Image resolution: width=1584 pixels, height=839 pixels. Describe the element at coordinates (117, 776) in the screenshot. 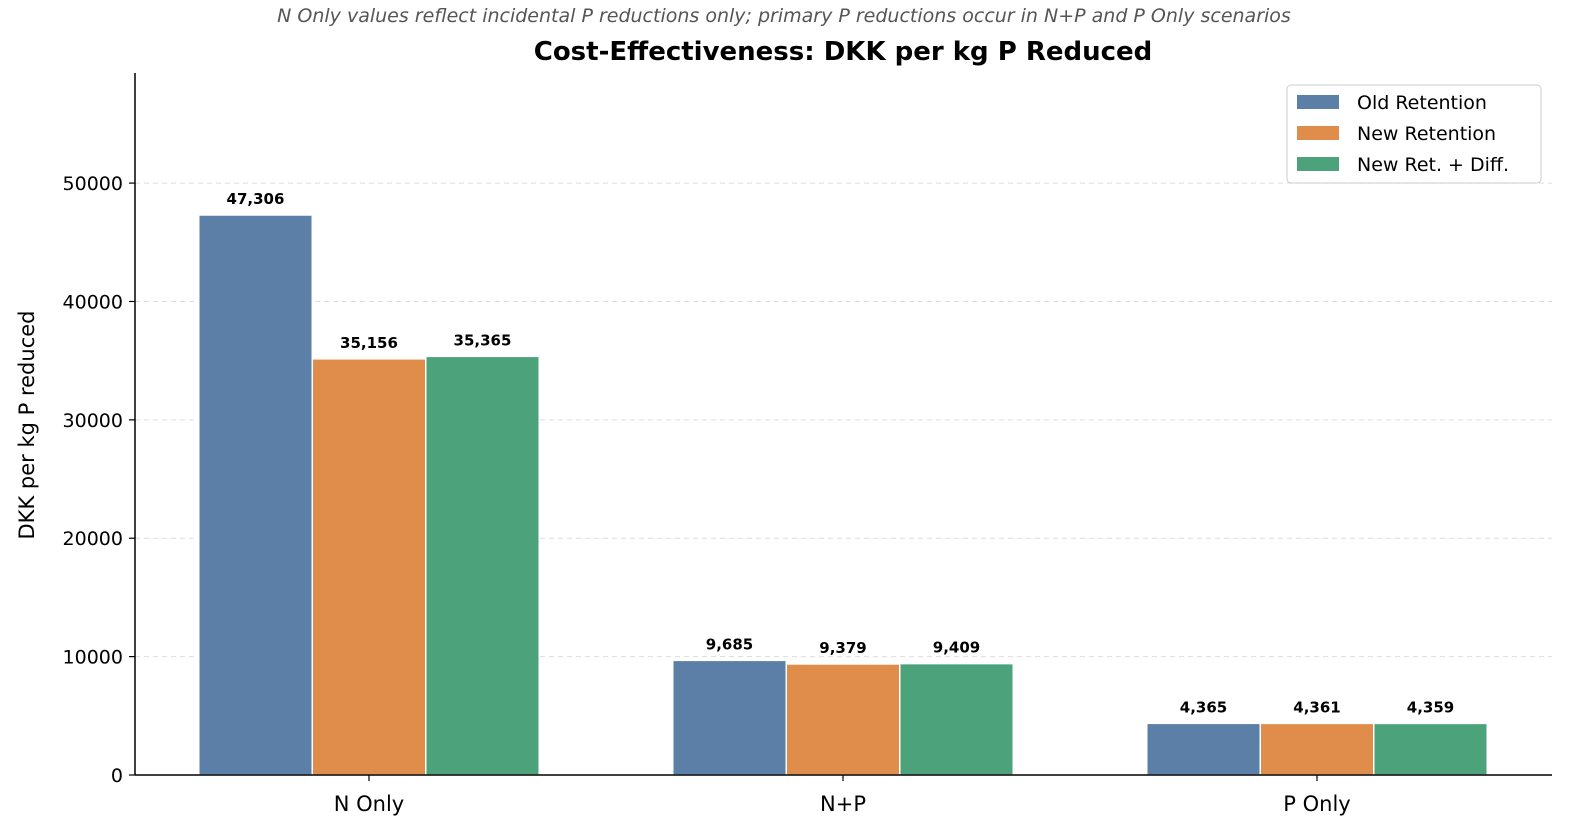

I see `y-tick-label: 0` at that location.